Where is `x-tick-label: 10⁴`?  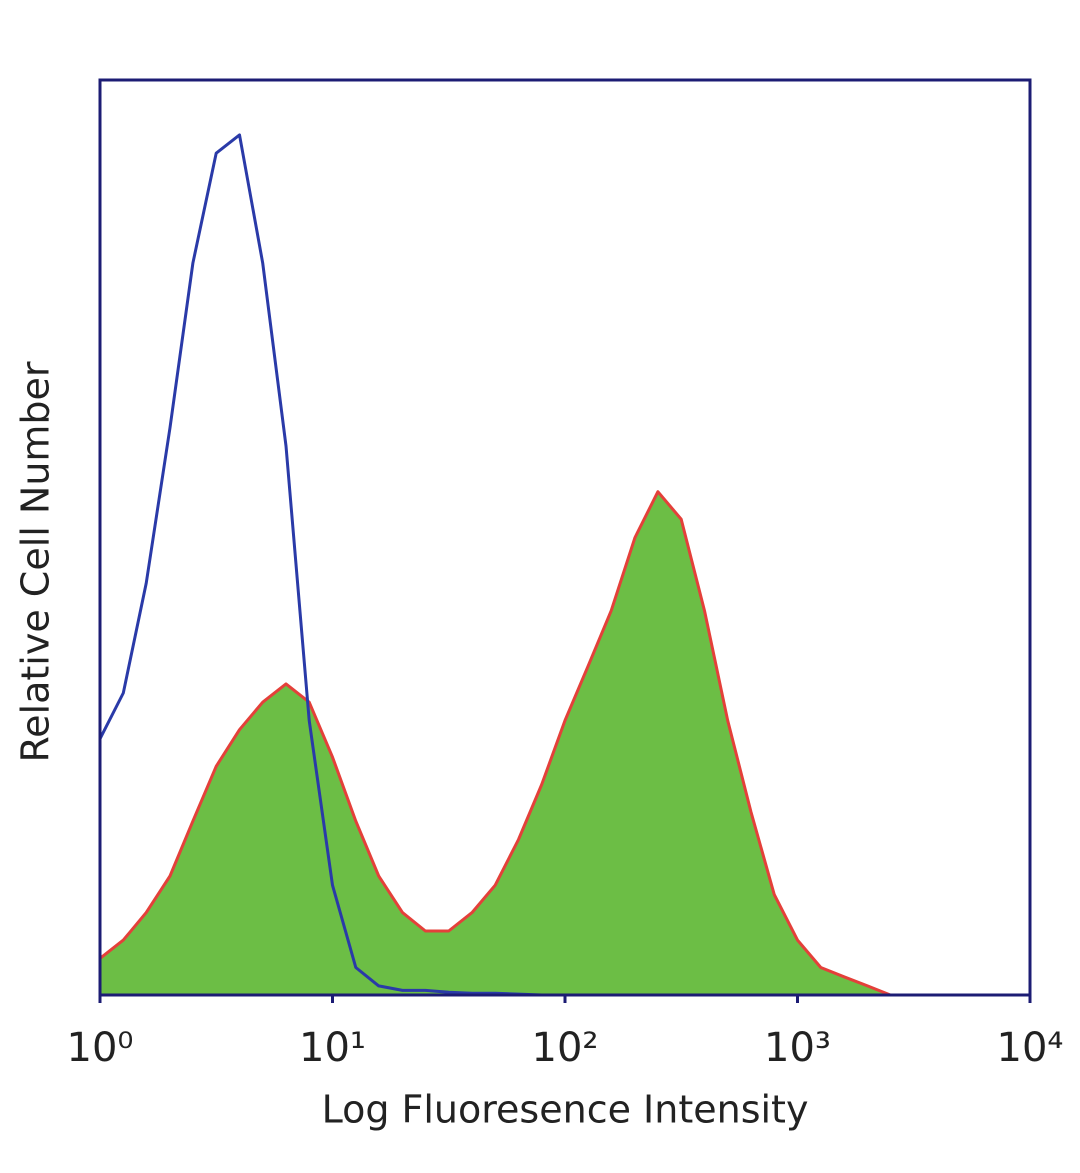
x-tick-label: 10⁴ is located at coordinates (1030, 1048).